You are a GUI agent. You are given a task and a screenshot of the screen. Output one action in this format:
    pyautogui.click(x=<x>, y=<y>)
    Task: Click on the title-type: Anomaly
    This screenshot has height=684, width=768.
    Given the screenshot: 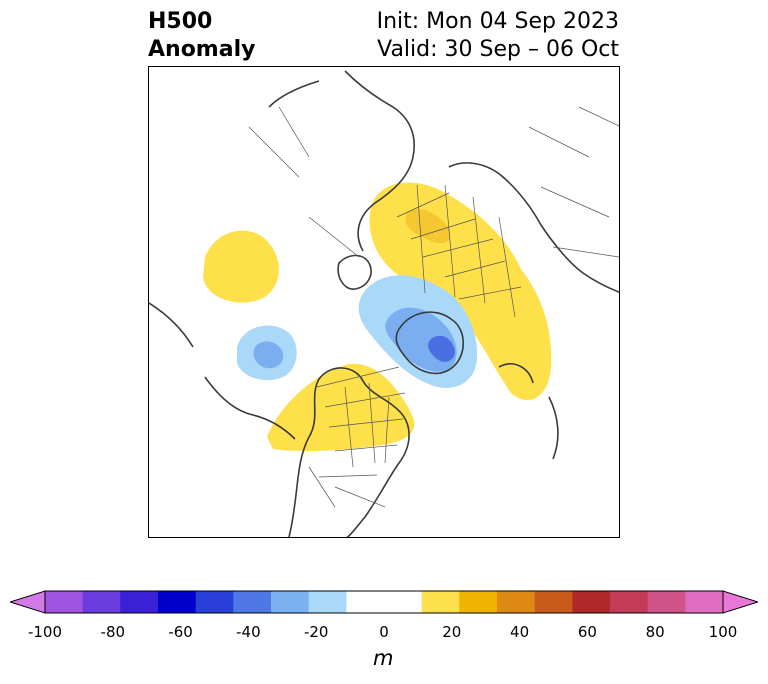 What is the action you would take?
    pyautogui.click(x=202, y=49)
    